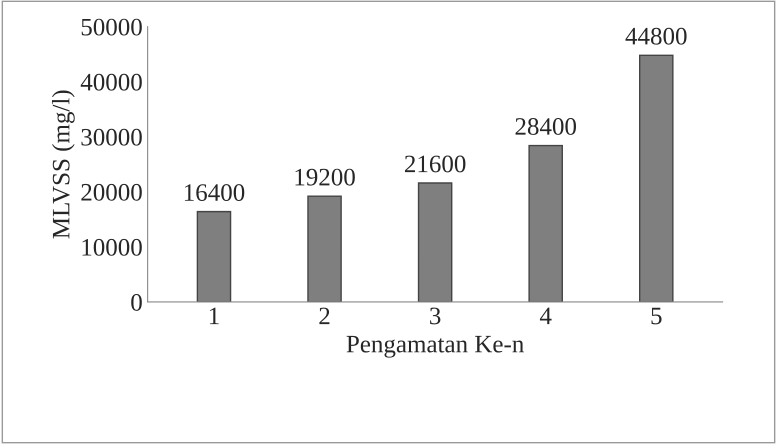 This screenshot has height=444, width=777. Describe the element at coordinates (136, 302) in the screenshot. I see `y-tick-label: 0` at that location.